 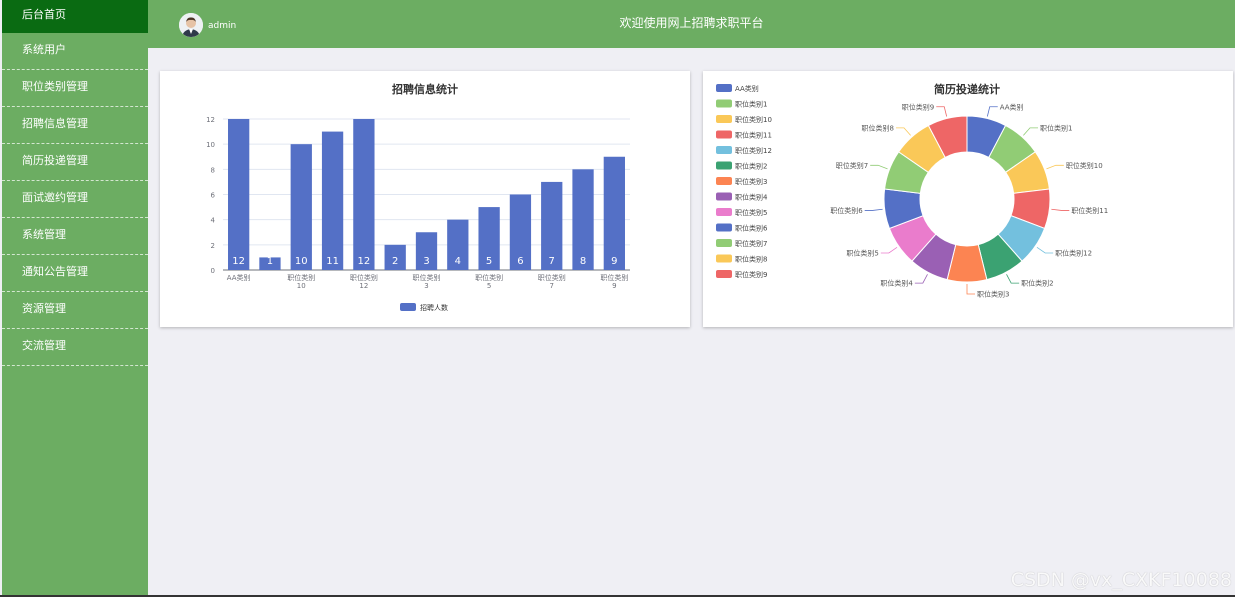 I want to click on y-tick-label: 6, so click(x=213, y=196).